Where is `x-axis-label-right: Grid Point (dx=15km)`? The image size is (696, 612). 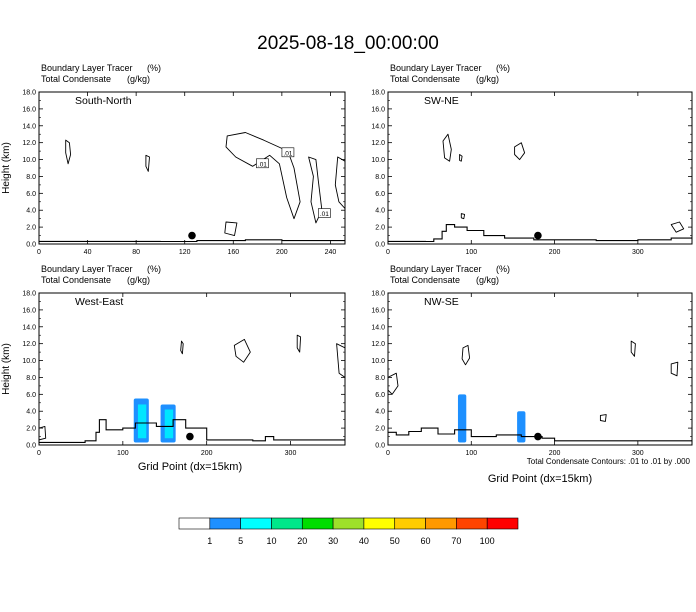
x-axis-label-right: Grid Point (dx=15km) is located at coordinates (540, 479).